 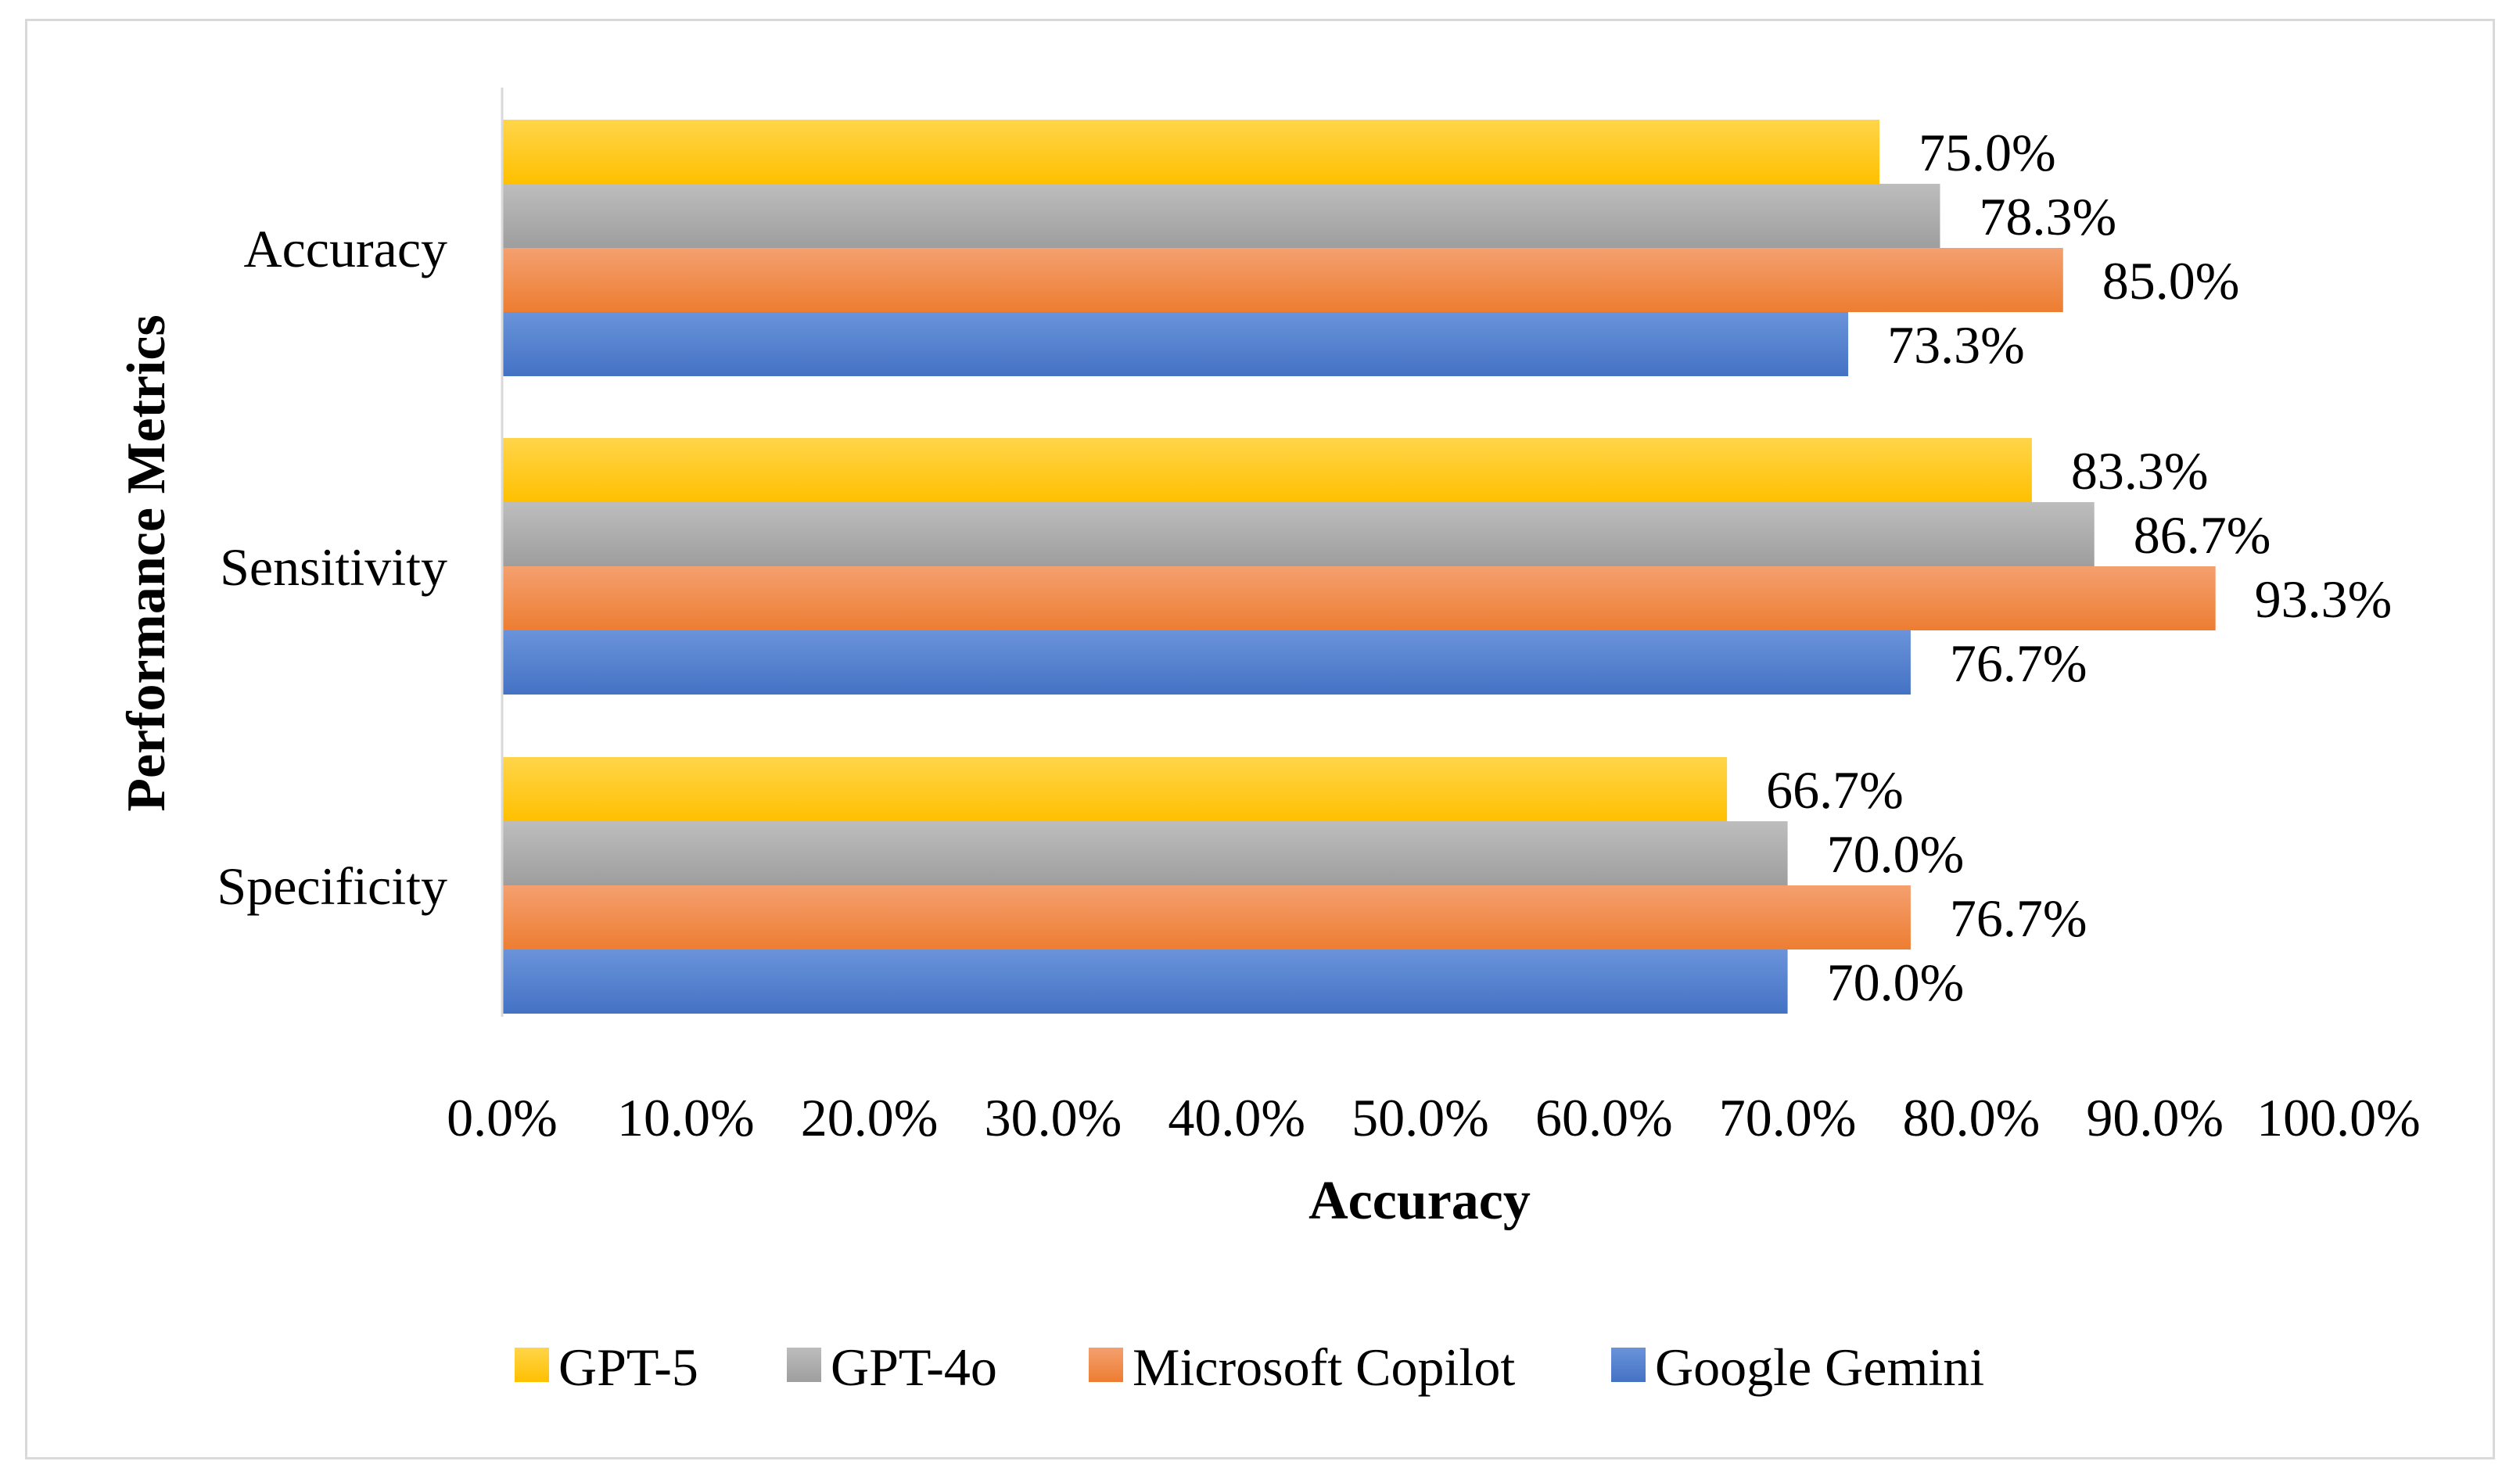 I want to click on category-label-sensitivity: Sensitivity, so click(x=333, y=567).